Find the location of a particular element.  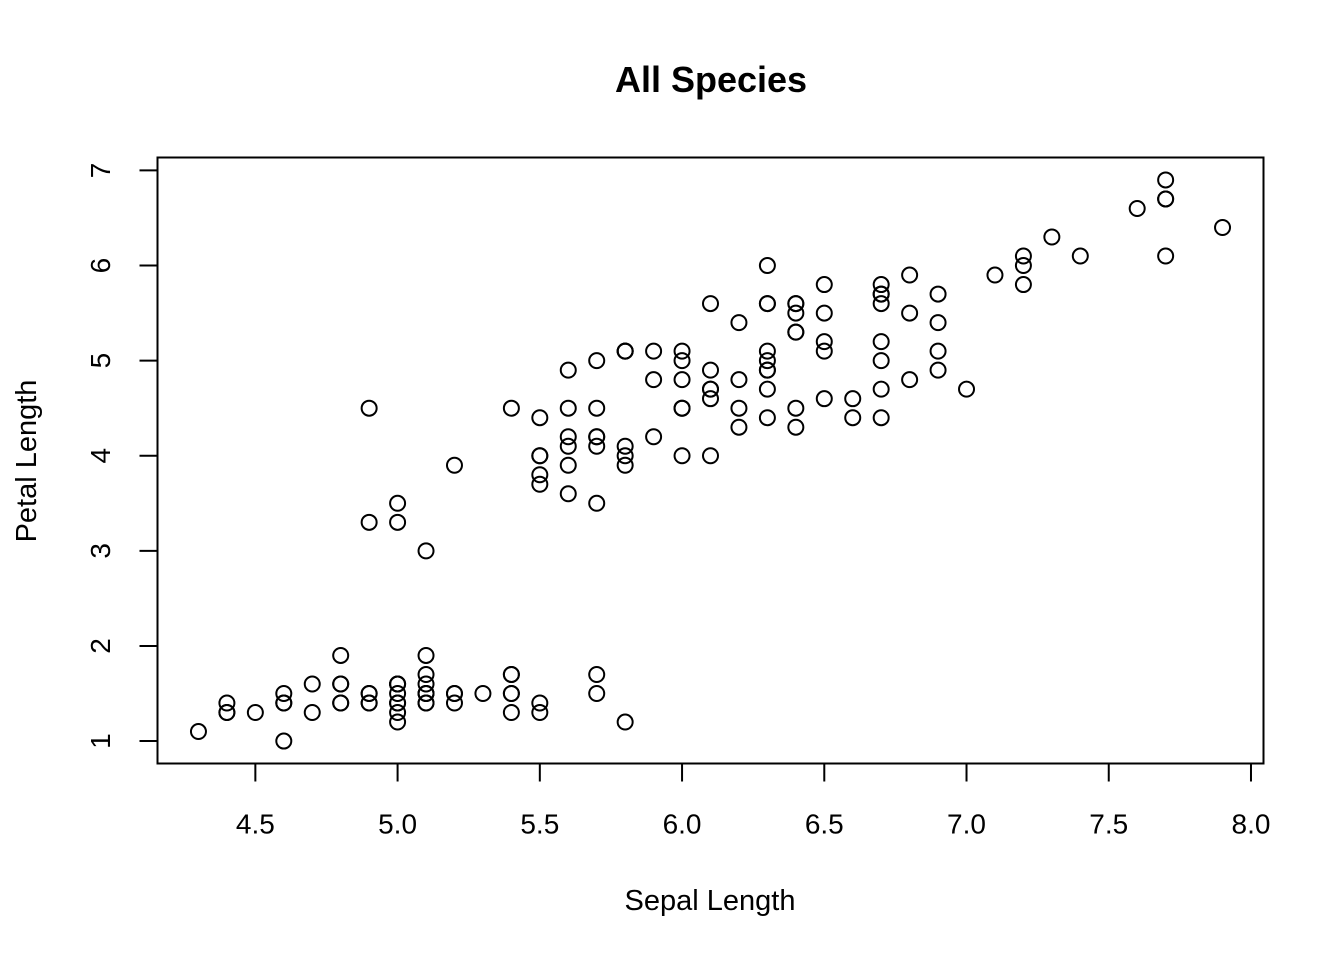

x-tick-label: 7.5 is located at coordinates (1108, 824).